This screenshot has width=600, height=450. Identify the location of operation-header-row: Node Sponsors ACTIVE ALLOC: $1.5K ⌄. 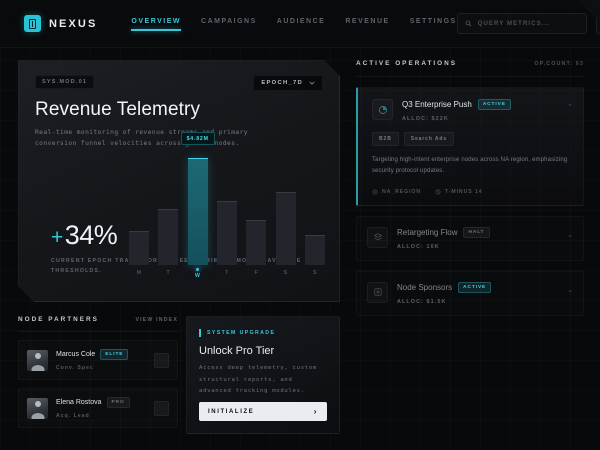
(470, 293).